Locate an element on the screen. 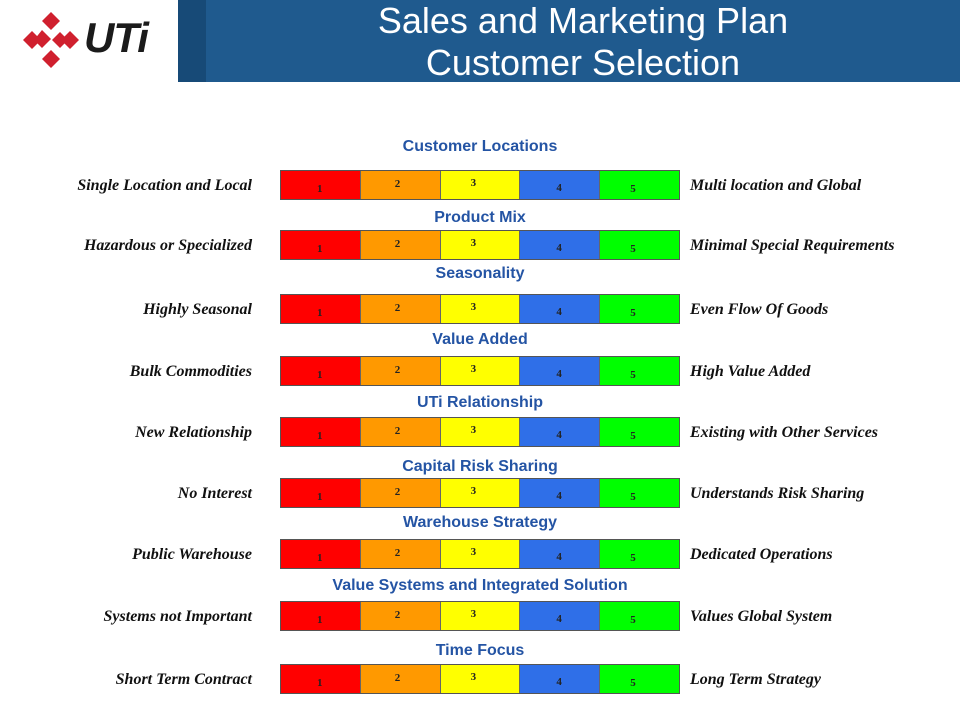 This screenshot has width=960, height=720. left-anchor-label: Public Warehouse is located at coordinates (192, 554).